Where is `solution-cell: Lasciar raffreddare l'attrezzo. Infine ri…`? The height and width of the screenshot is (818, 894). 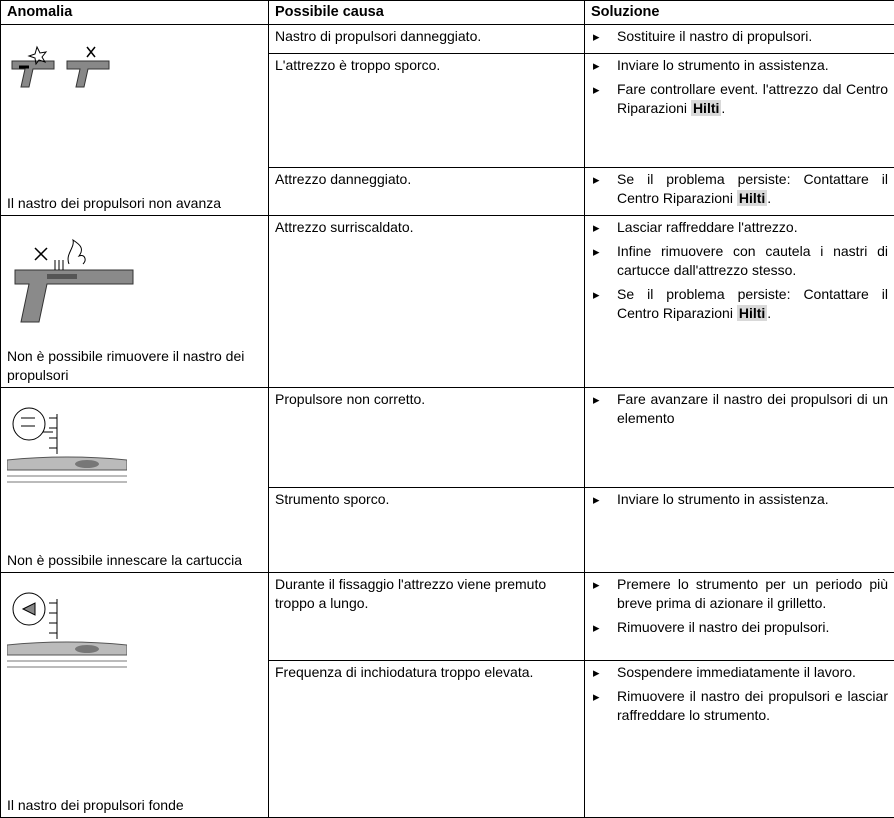 solution-cell: Lasciar raffreddare l'attrezzo. Infine ri… is located at coordinates (739, 302).